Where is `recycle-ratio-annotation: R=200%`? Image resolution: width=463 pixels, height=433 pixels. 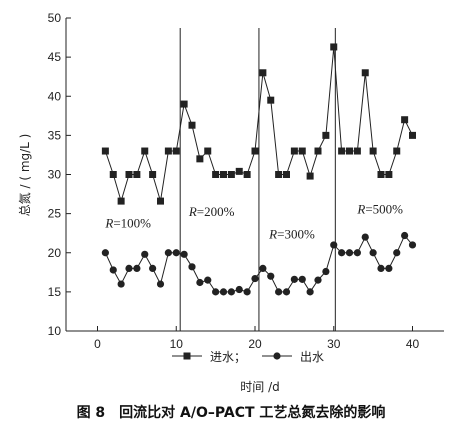
recycle-ratio-annotation: R=200% is located at coordinates (211, 211).